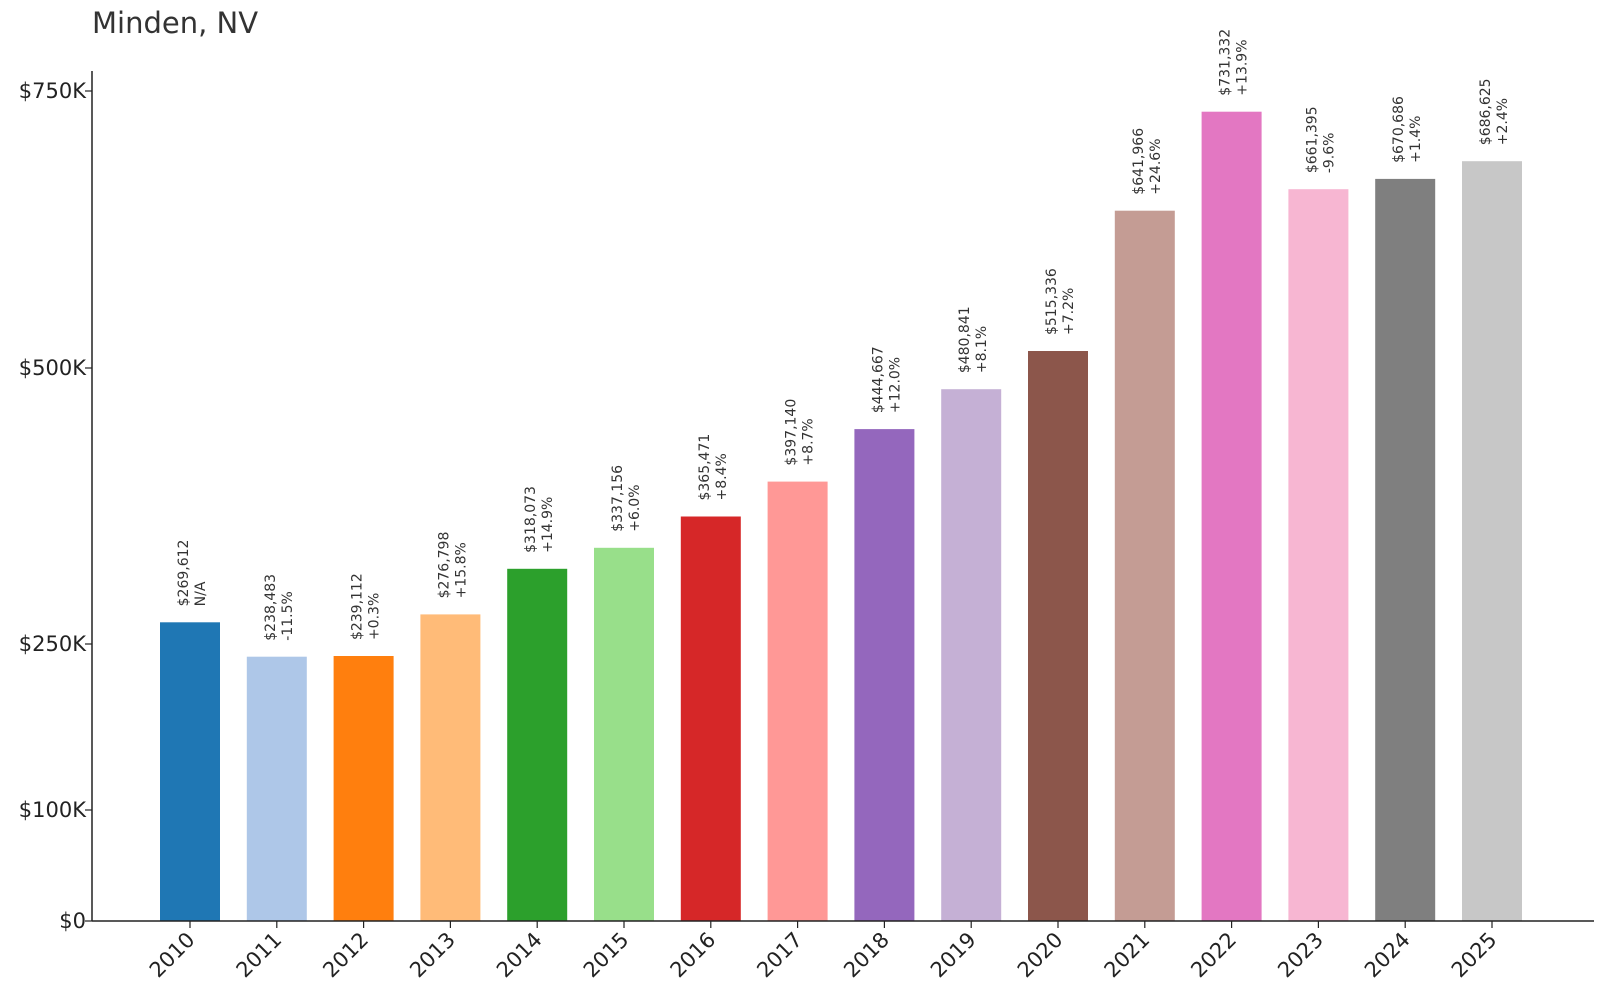 The image size is (1600, 997). Describe the element at coordinates (1243, 67) in the screenshot. I see `change-label: +13.9%` at that location.